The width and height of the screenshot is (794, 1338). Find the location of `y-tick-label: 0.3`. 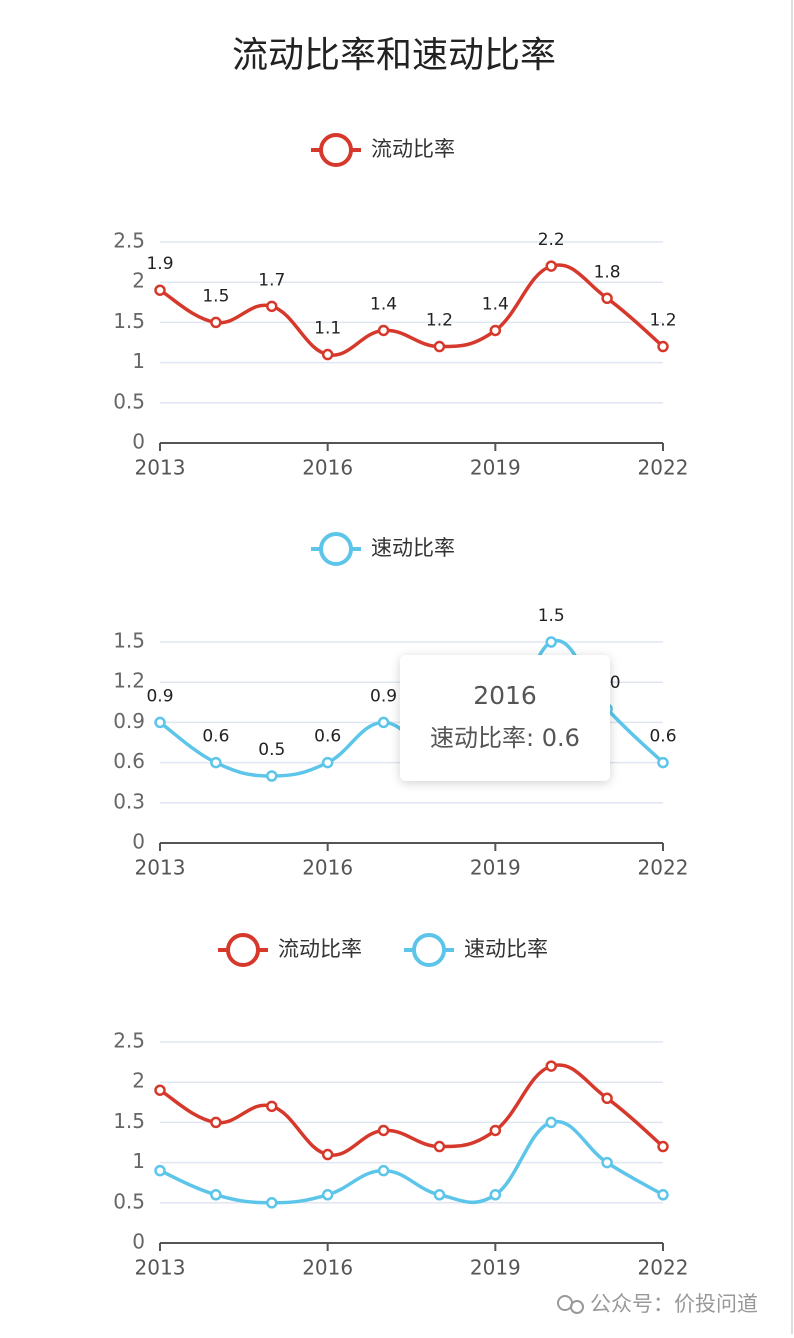

y-tick-label: 0.3 is located at coordinates (129, 801).